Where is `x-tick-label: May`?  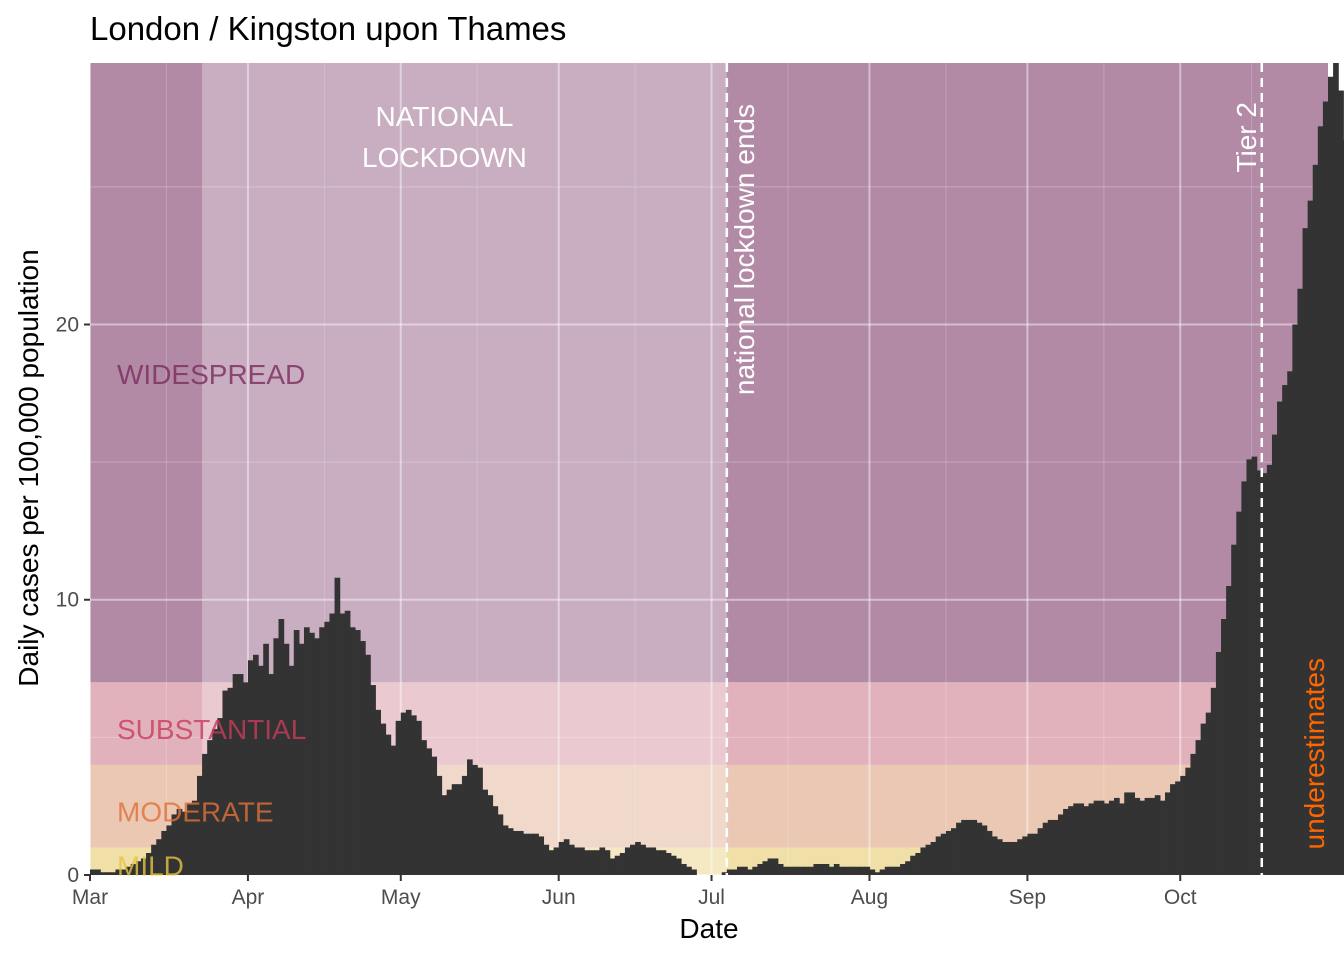
x-tick-label: May is located at coordinates (401, 897).